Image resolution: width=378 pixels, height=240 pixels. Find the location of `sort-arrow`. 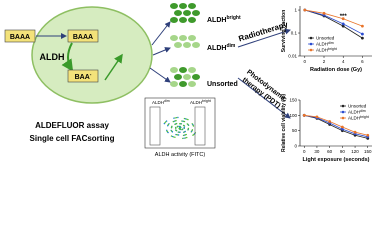

sort-arrow is located at coordinates (161, 33).